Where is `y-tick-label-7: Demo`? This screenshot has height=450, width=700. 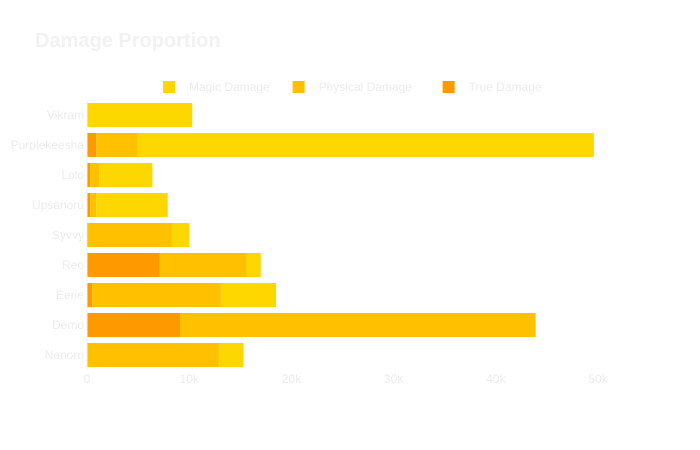
y-tick-label-7: Demo is located at coordinates (68, 325).